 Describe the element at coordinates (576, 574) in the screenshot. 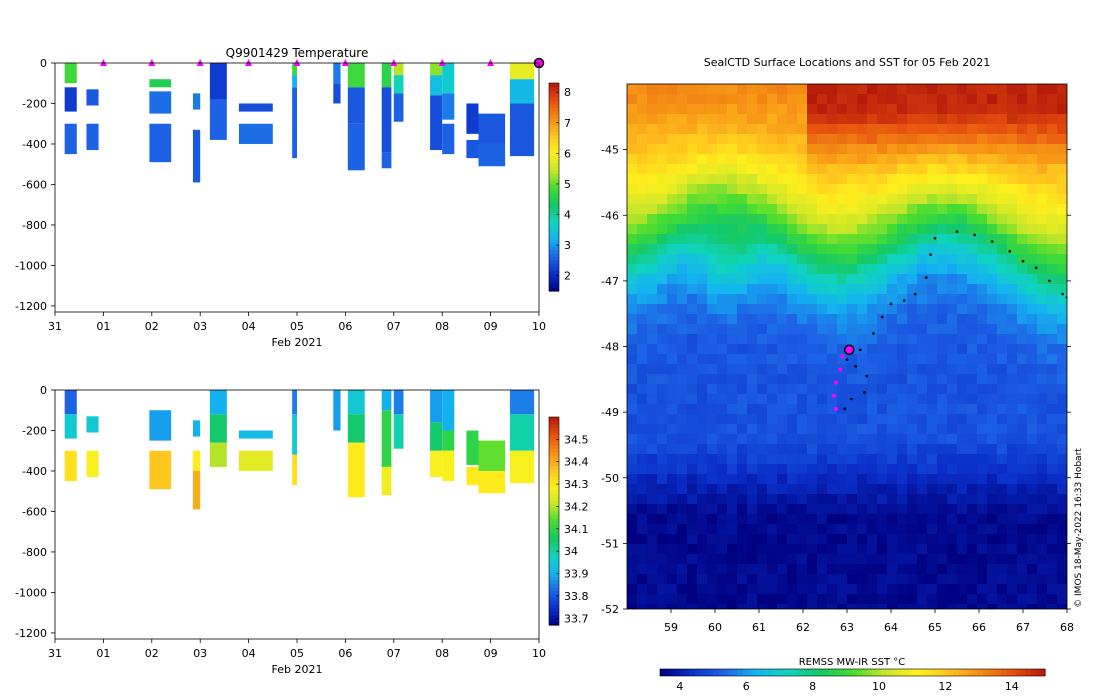

I see `salinity-colorbar-label: 33.9` at that location.